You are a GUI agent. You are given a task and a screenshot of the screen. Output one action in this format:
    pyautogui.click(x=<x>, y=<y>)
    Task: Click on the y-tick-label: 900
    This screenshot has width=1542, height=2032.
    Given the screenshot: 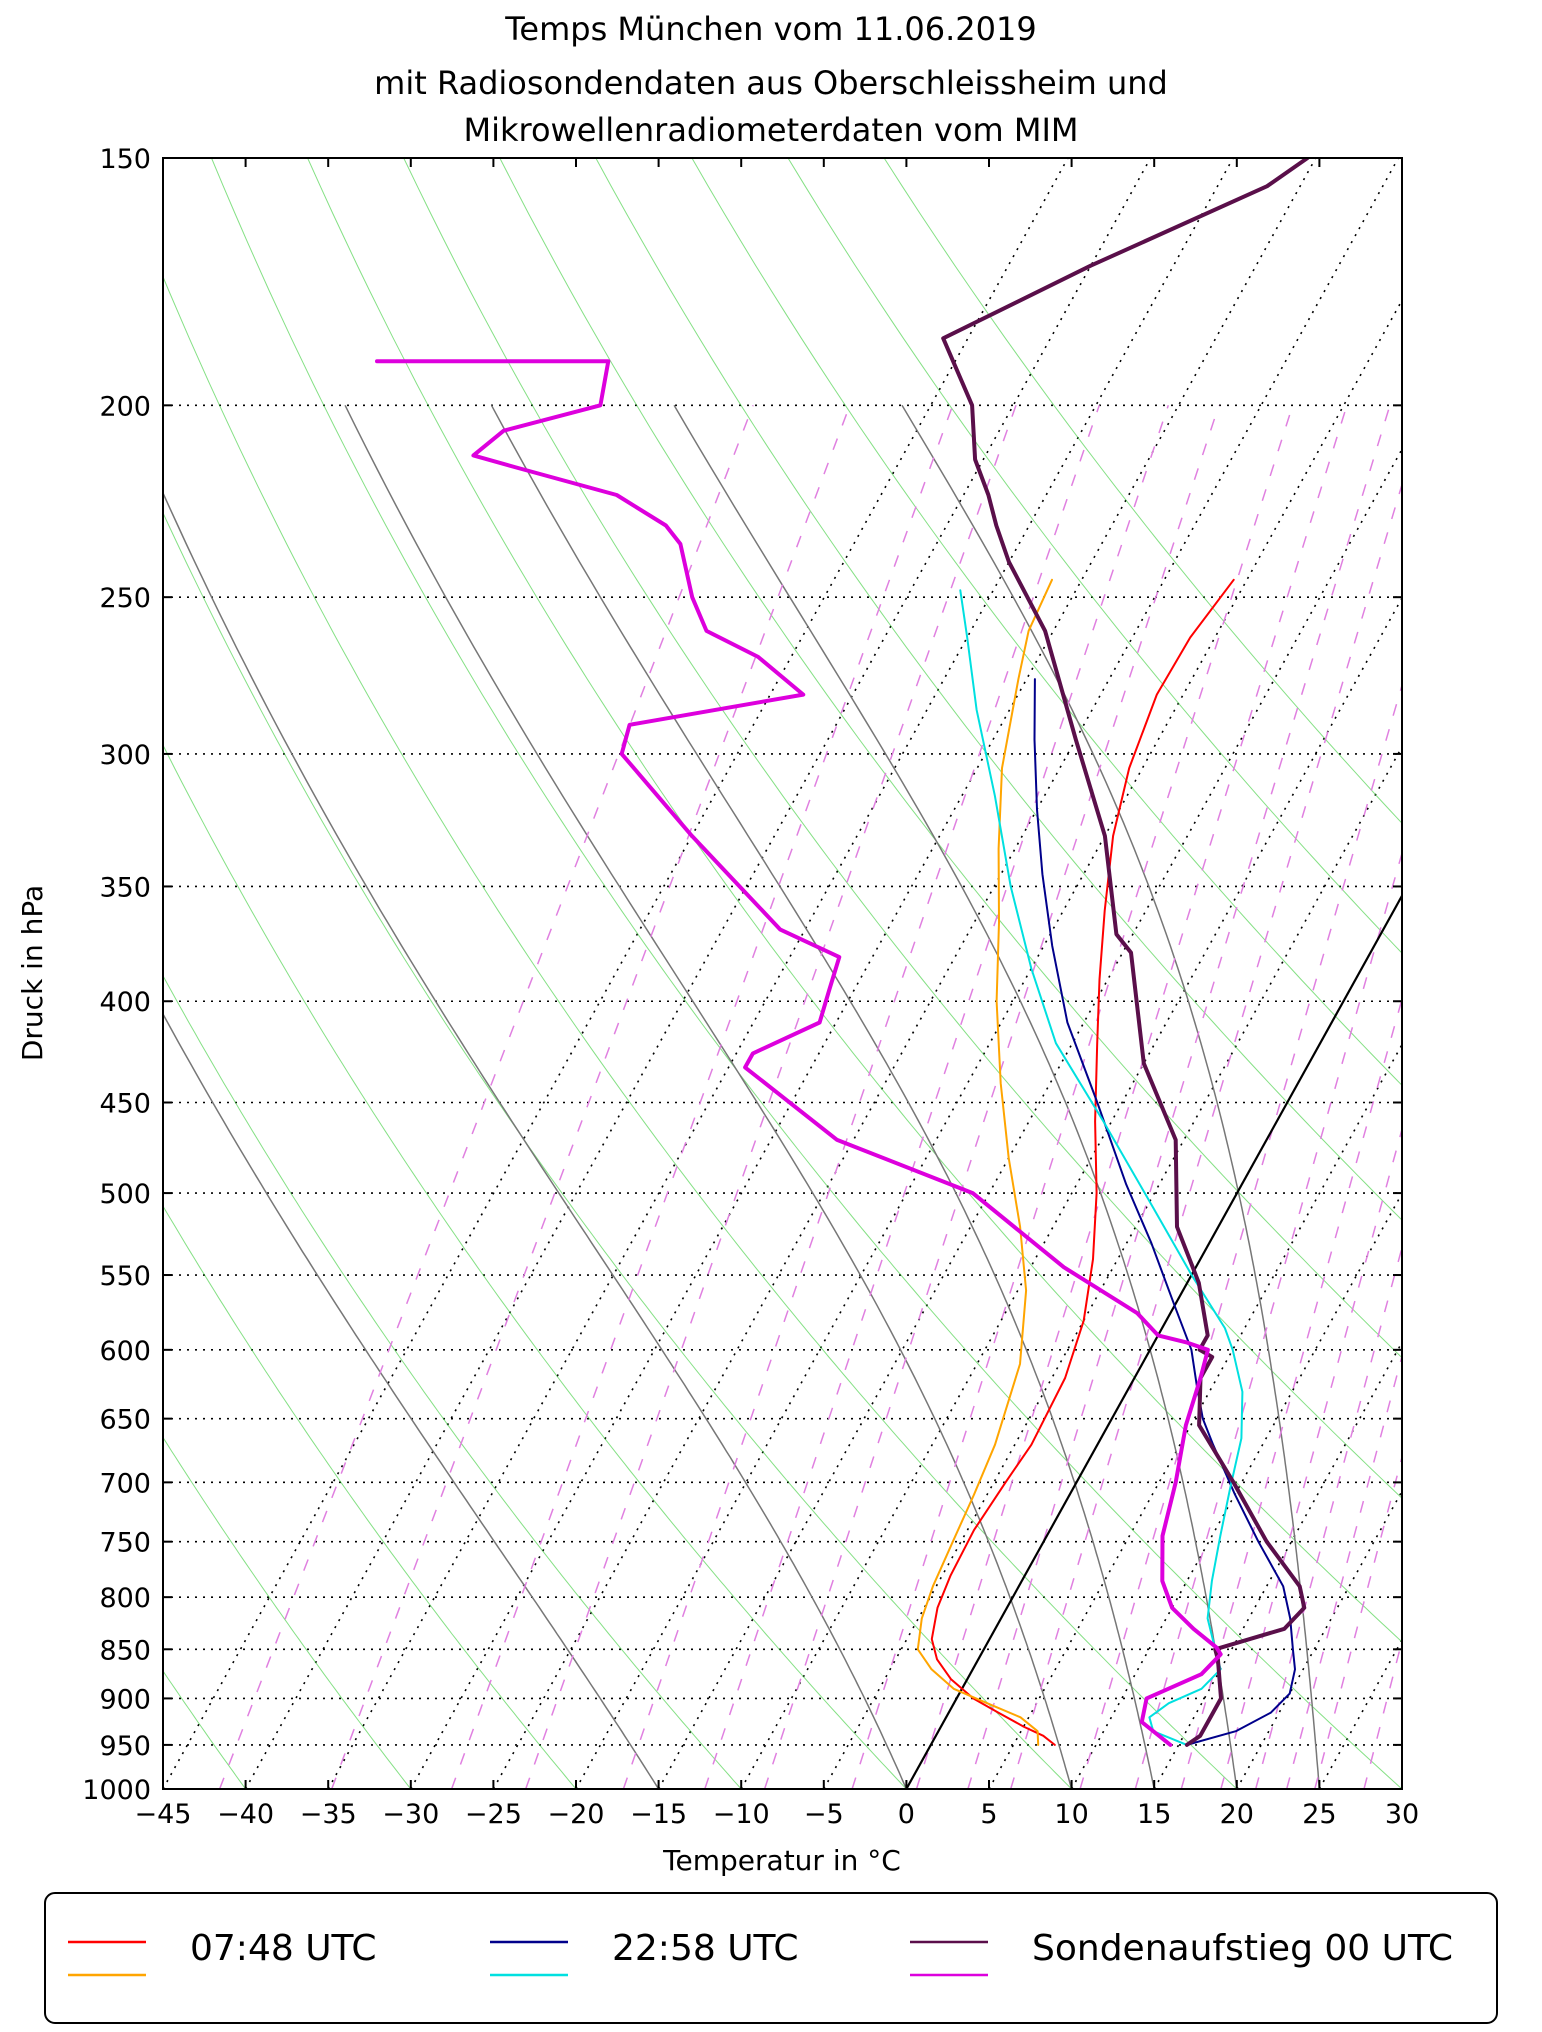 What is the action you would take?
    pyautogui.click(x=125, y=1699)
    